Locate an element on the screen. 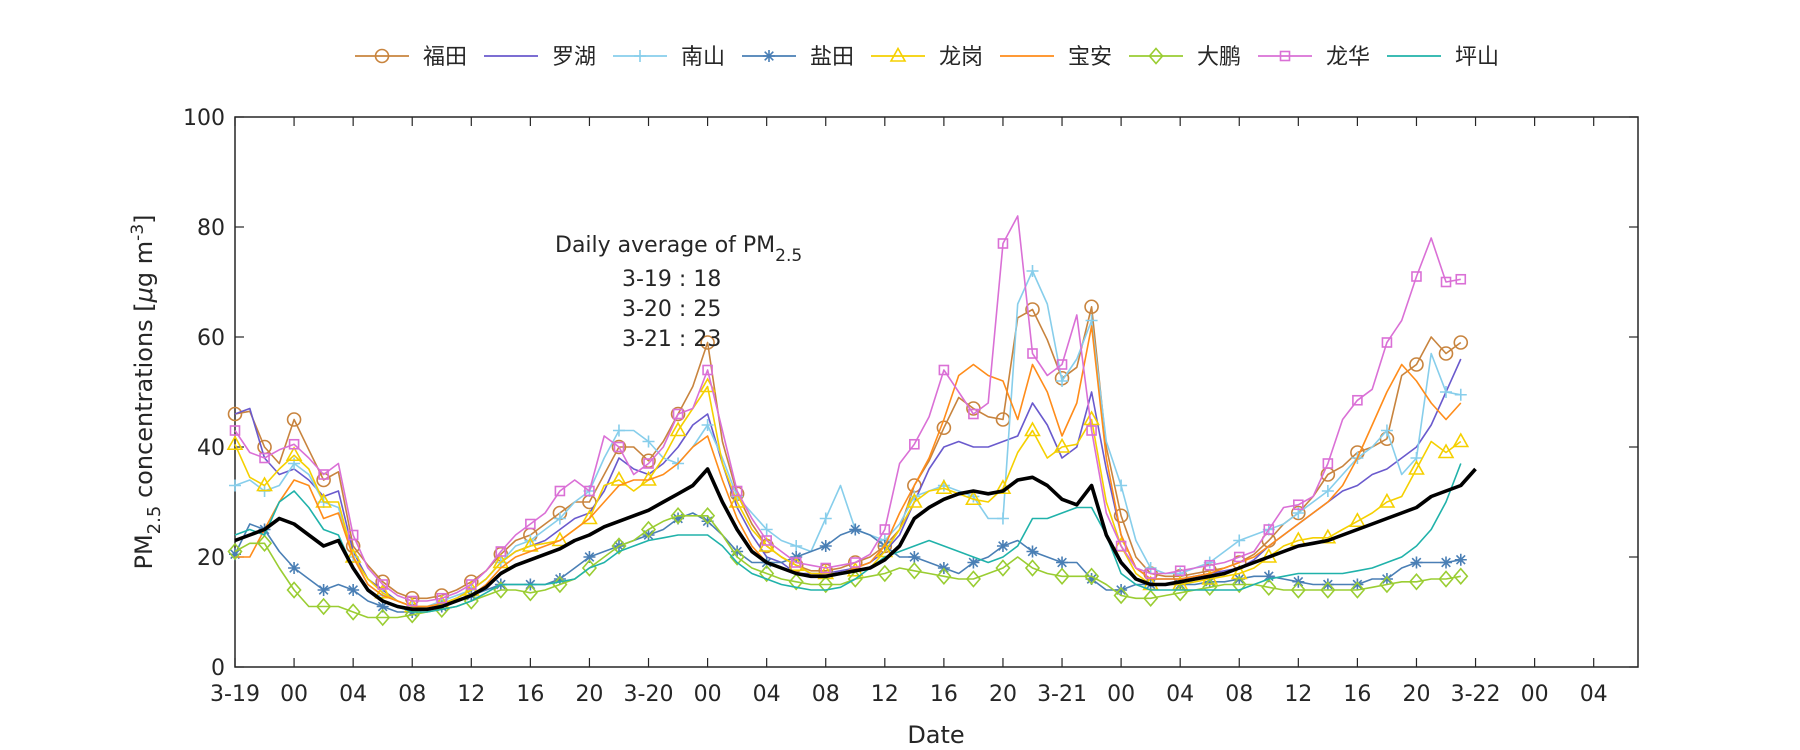  legend-item: 盐田 is located at coordinates (798, 57).